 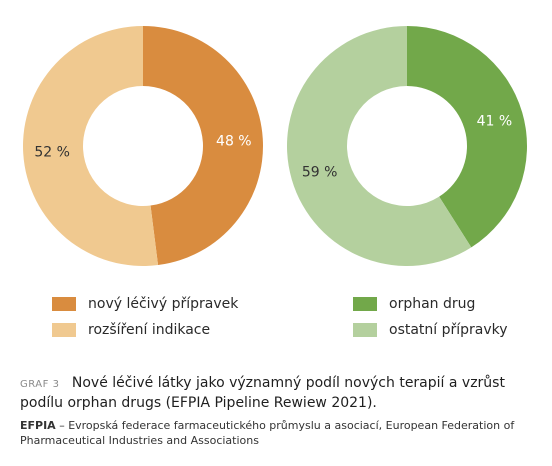 I want to click on slice-label-0-1: 52 %, so click(x=52, y=153).